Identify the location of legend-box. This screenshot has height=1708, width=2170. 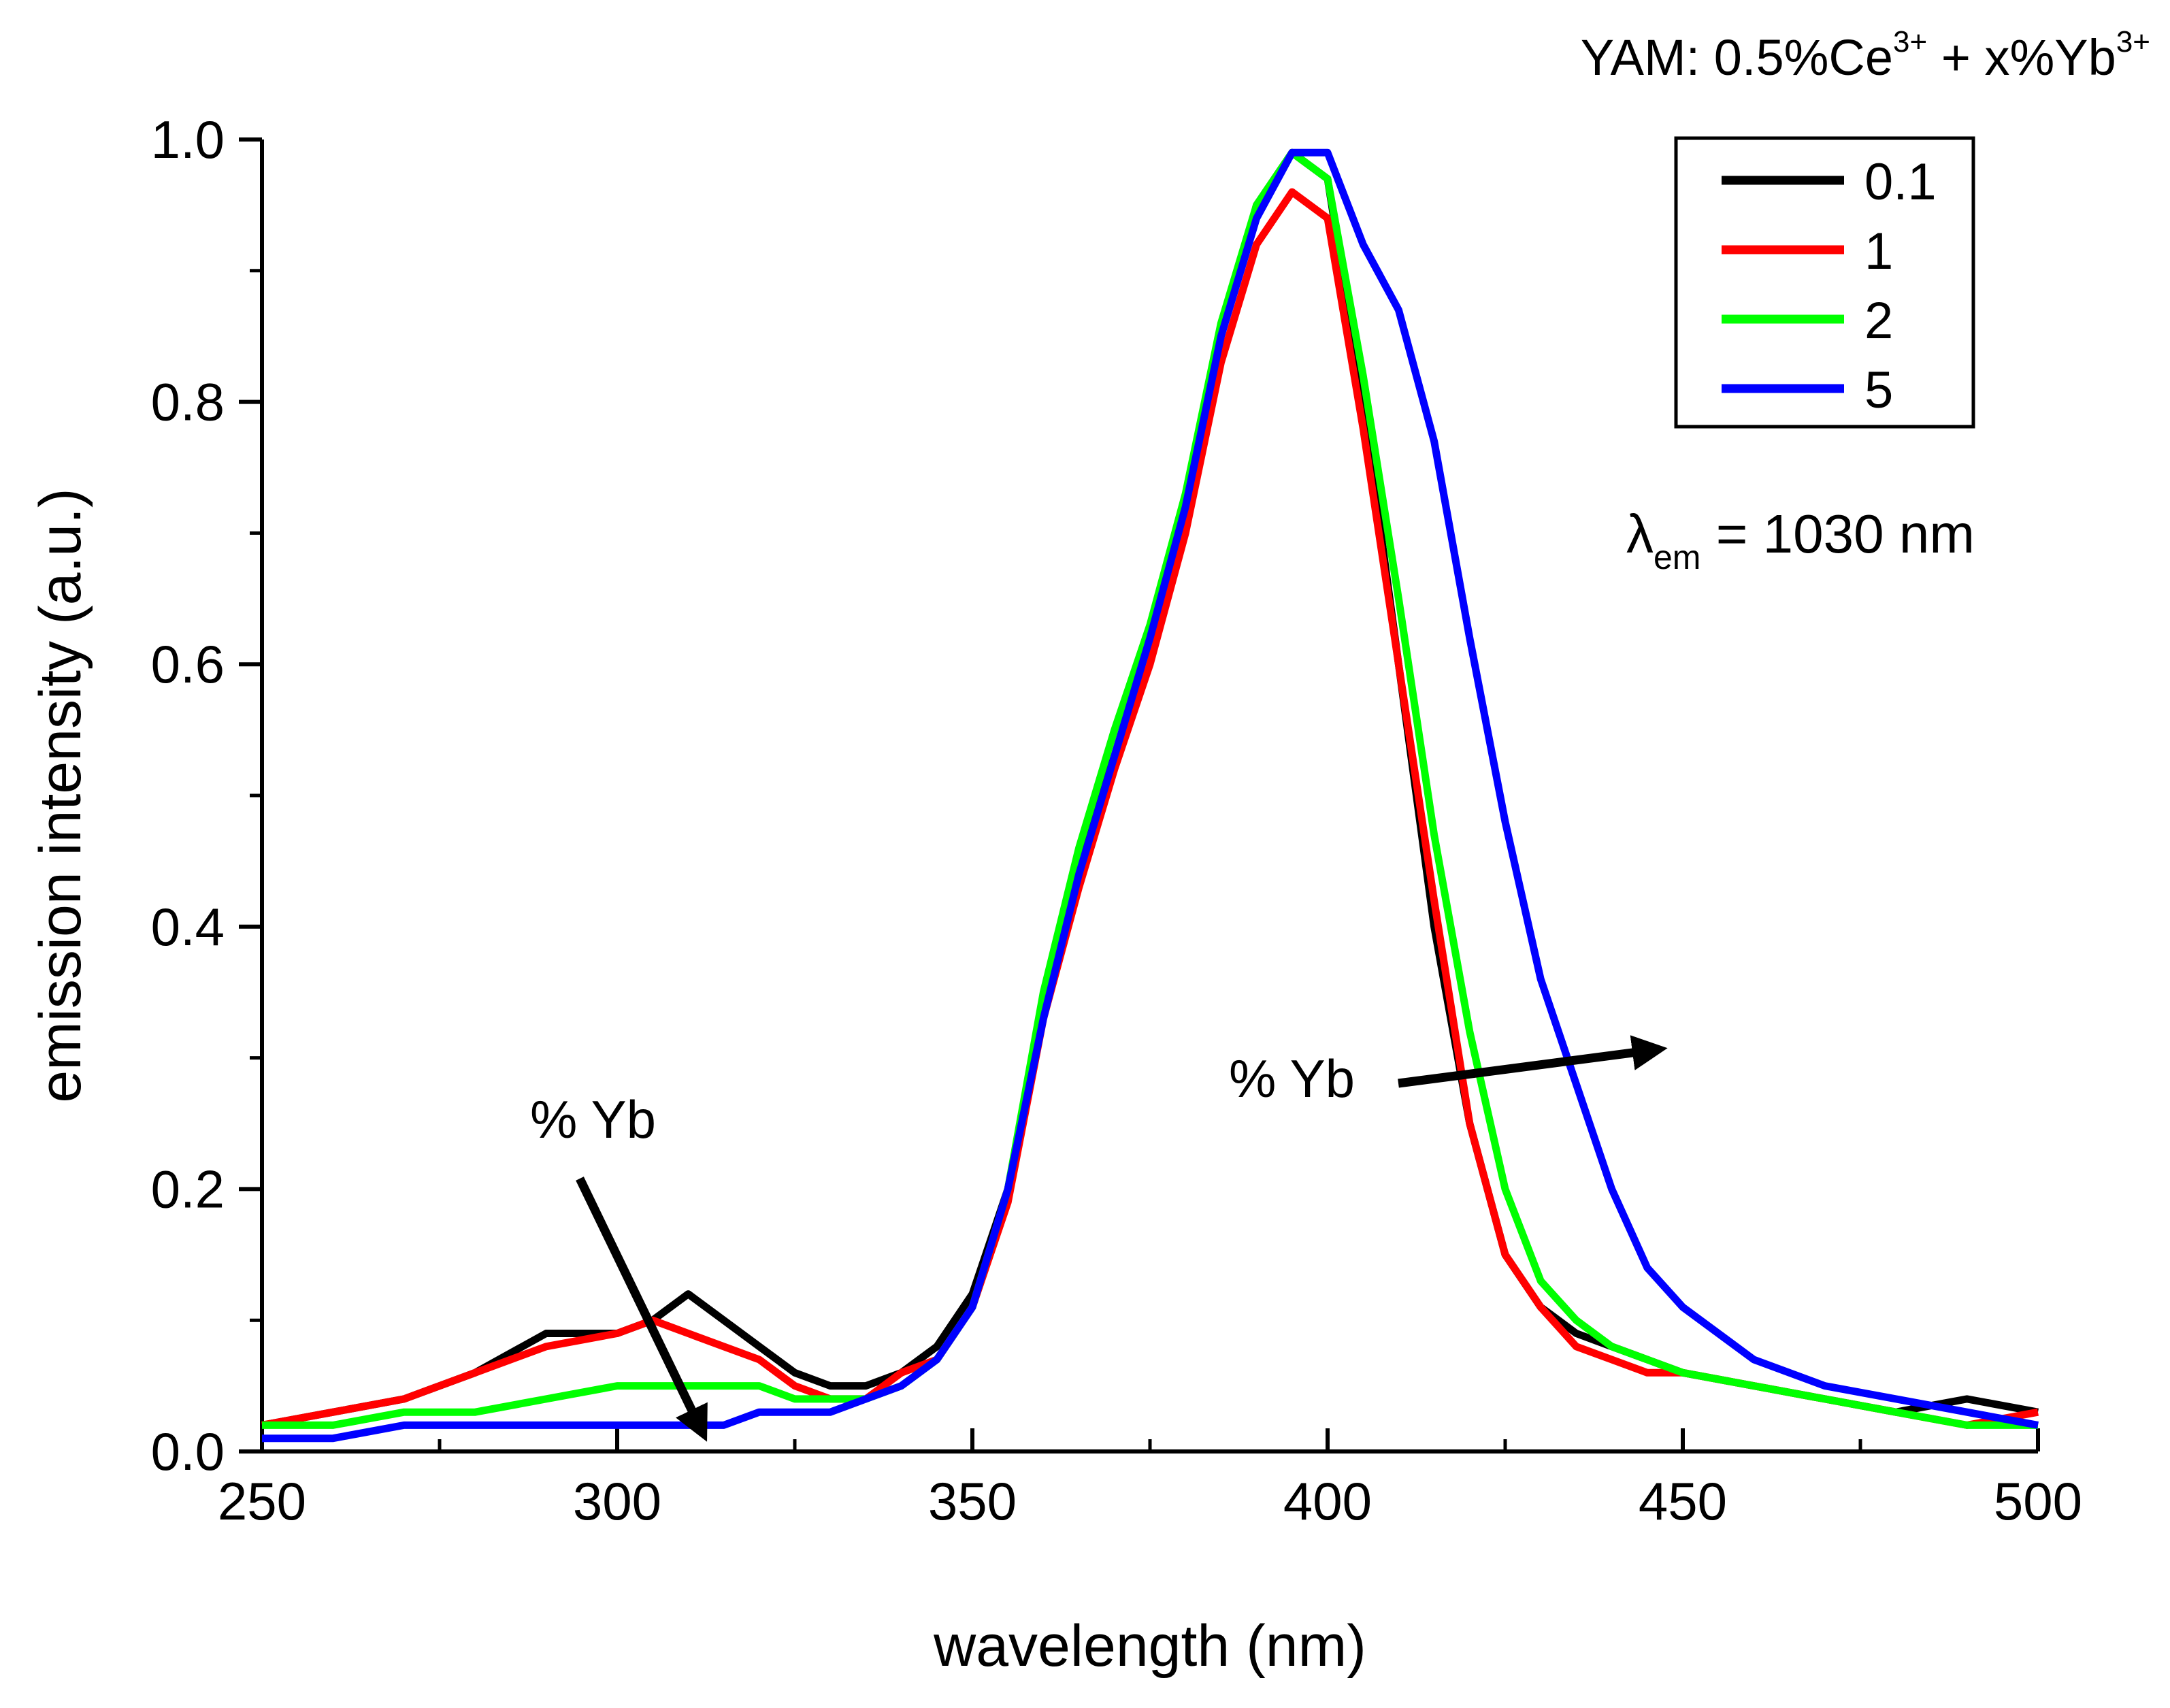
(1824, 282).